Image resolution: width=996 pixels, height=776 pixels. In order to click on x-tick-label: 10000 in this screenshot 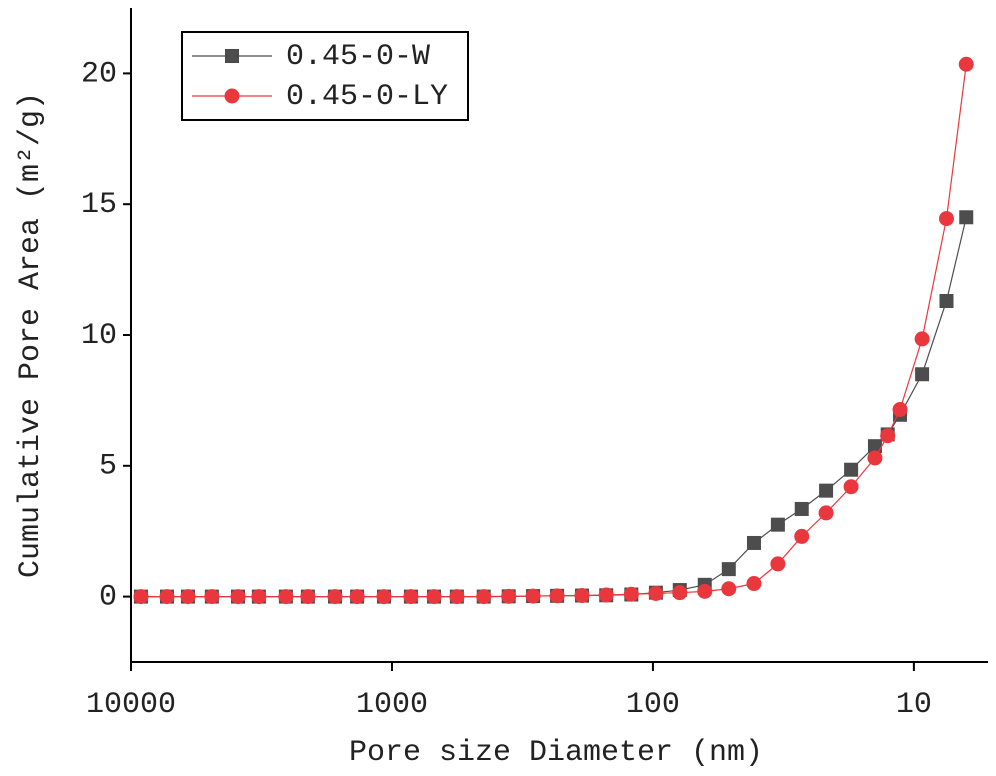, I will do `click(131, 705)`.